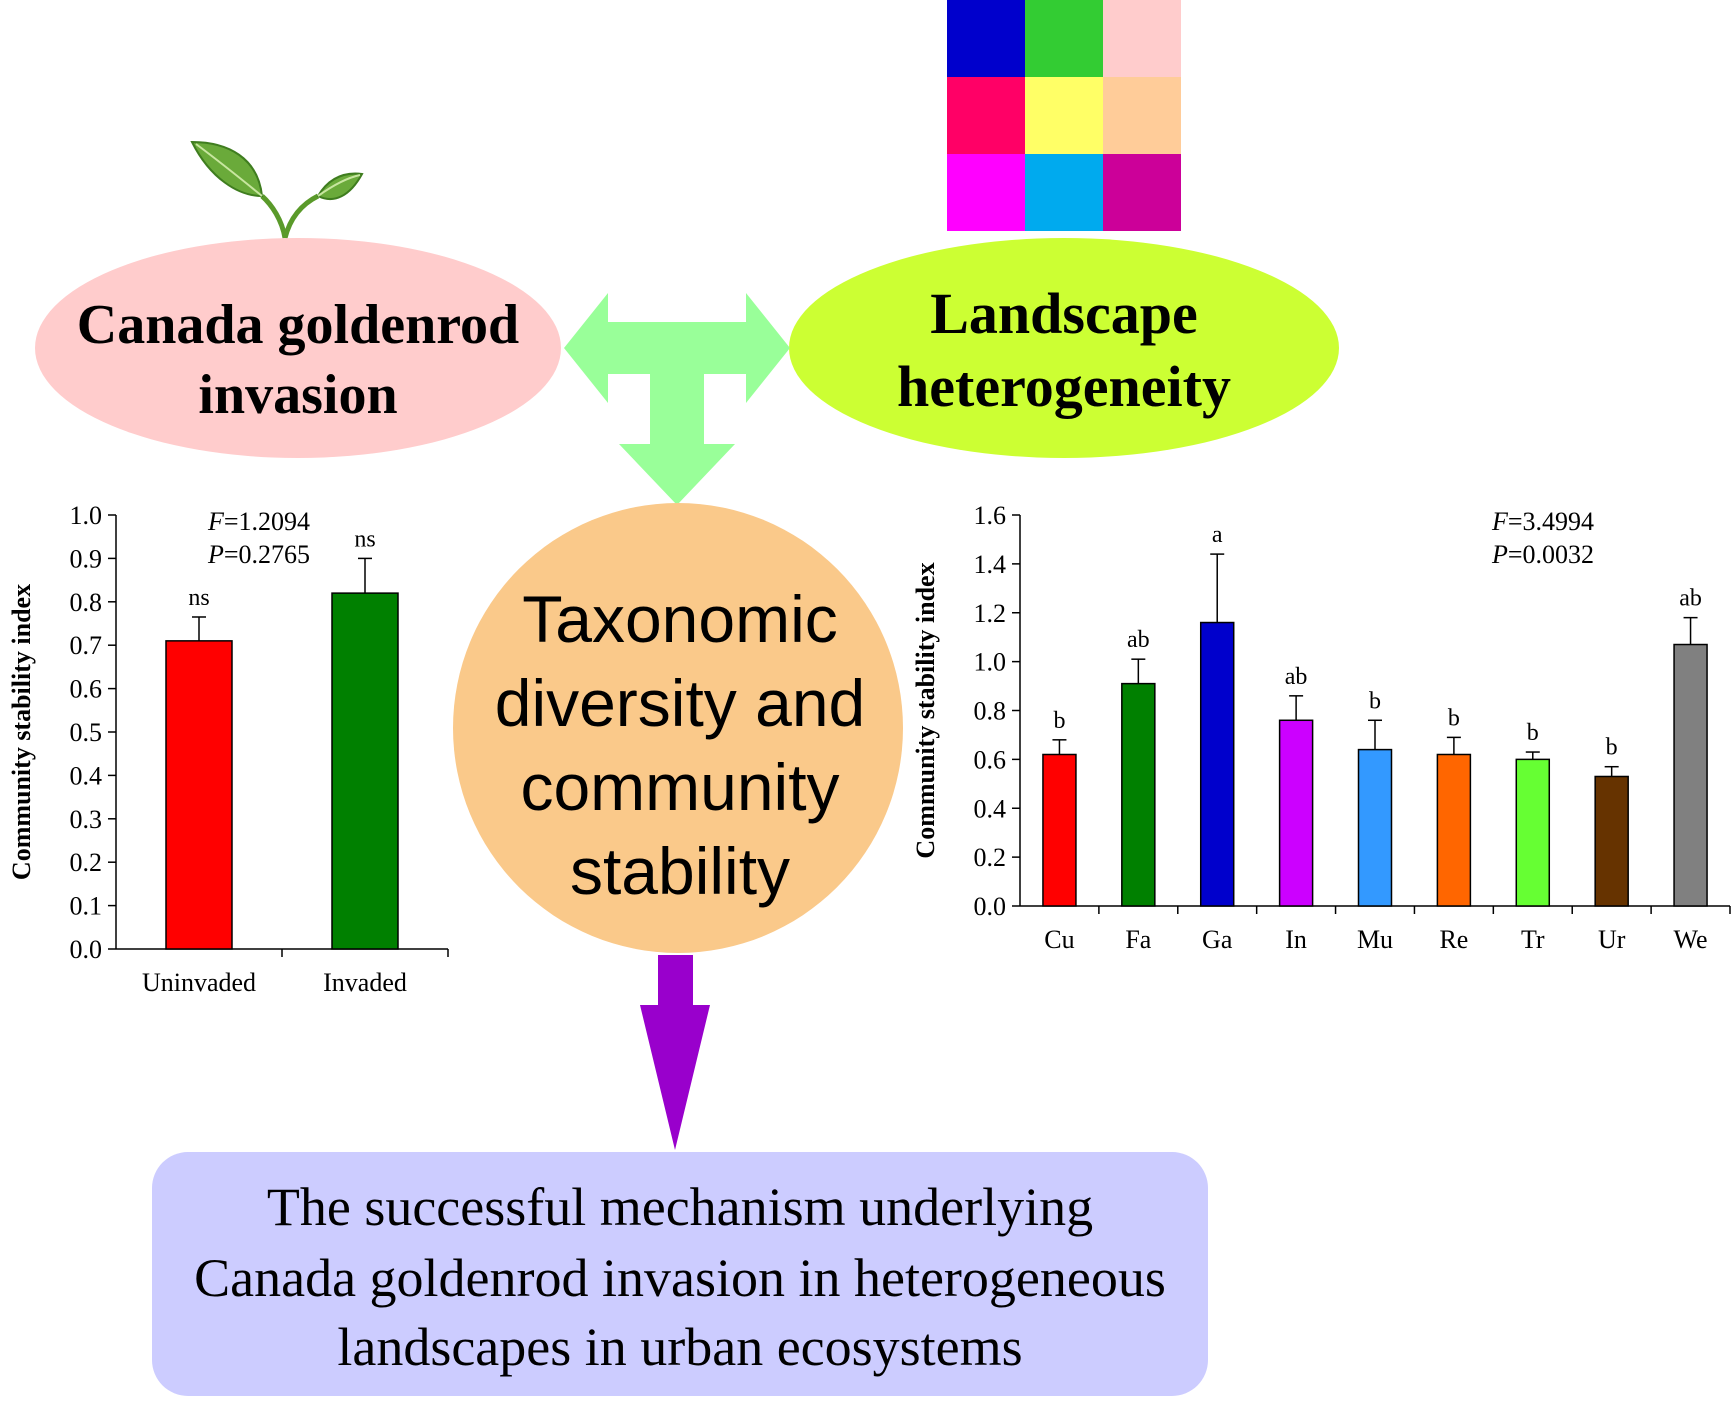  I want to click on landscape-label-line-2: heterogeneity, so click(1064, 386).